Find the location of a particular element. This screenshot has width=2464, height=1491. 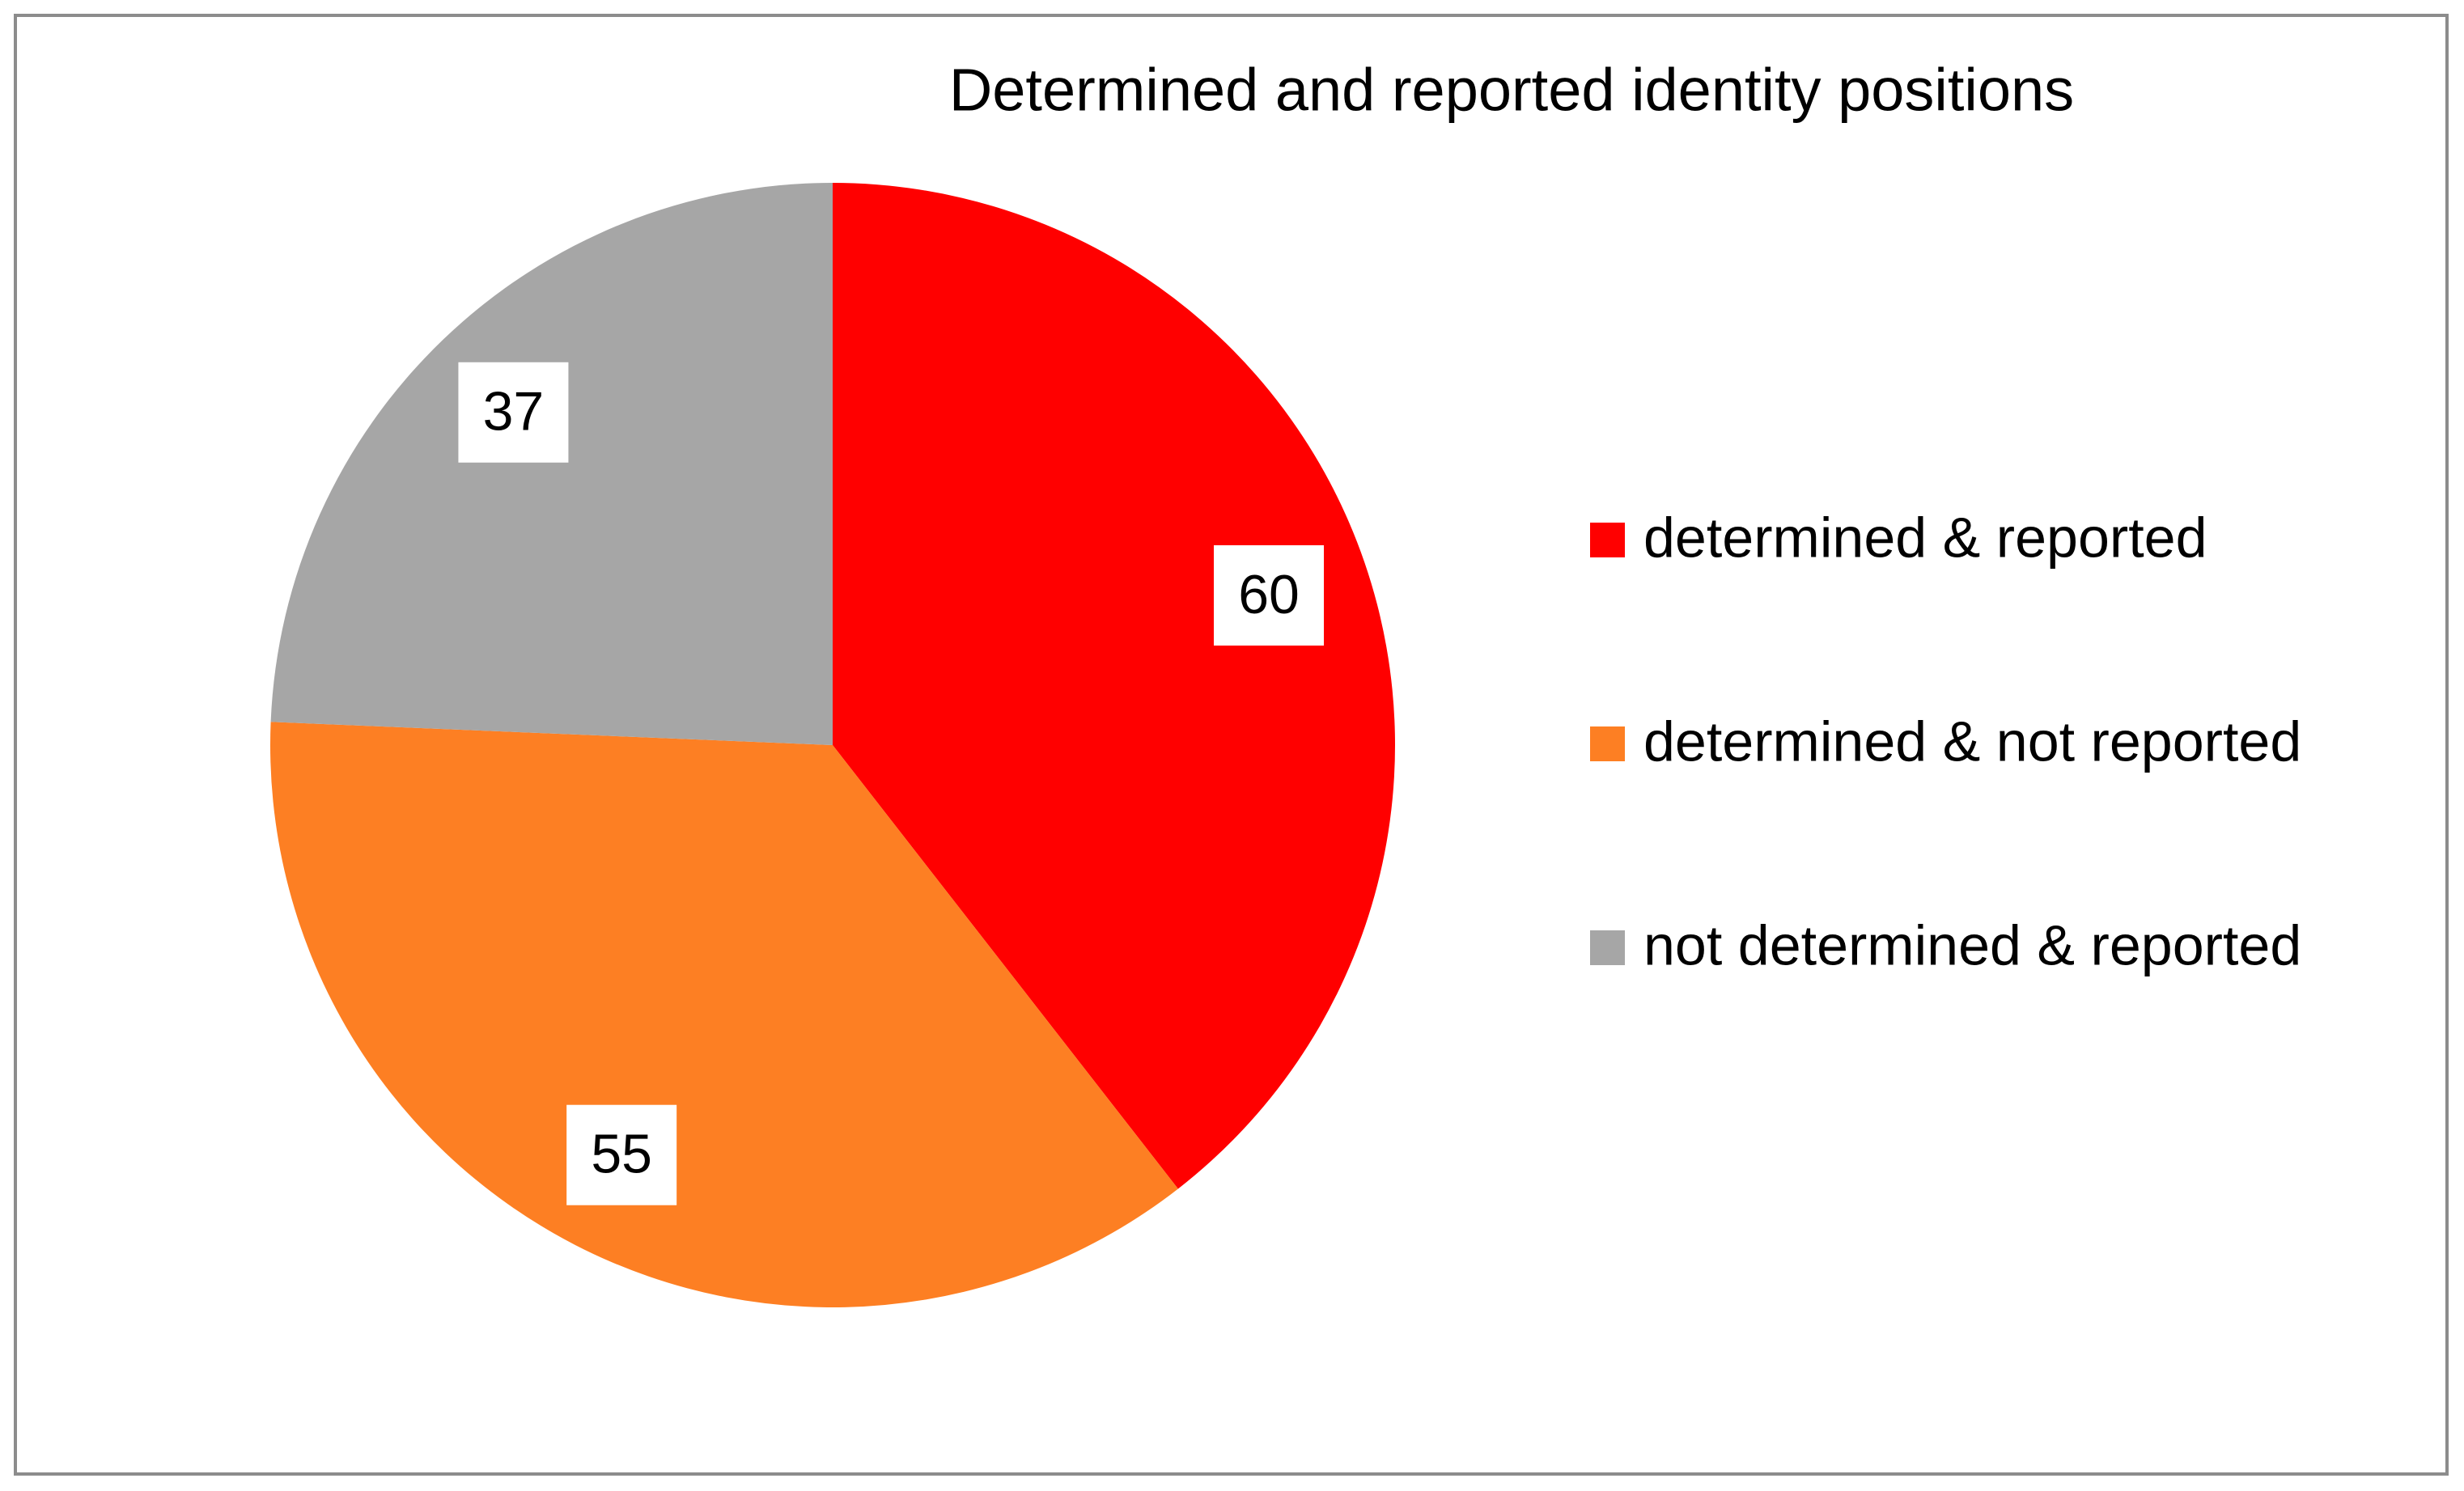

legend-label: not determined & reported is located at coordinates (1972, 944).